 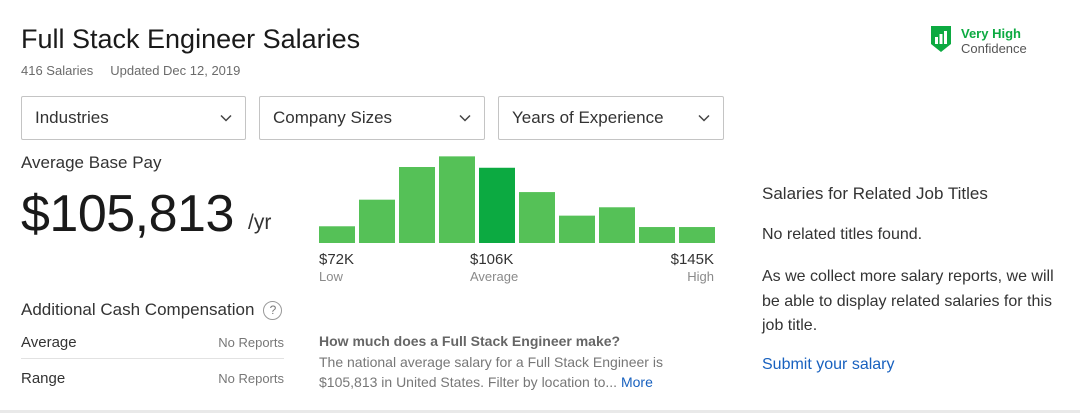 I want to click on filter-industries: Industries, so click(x=133, y=118).